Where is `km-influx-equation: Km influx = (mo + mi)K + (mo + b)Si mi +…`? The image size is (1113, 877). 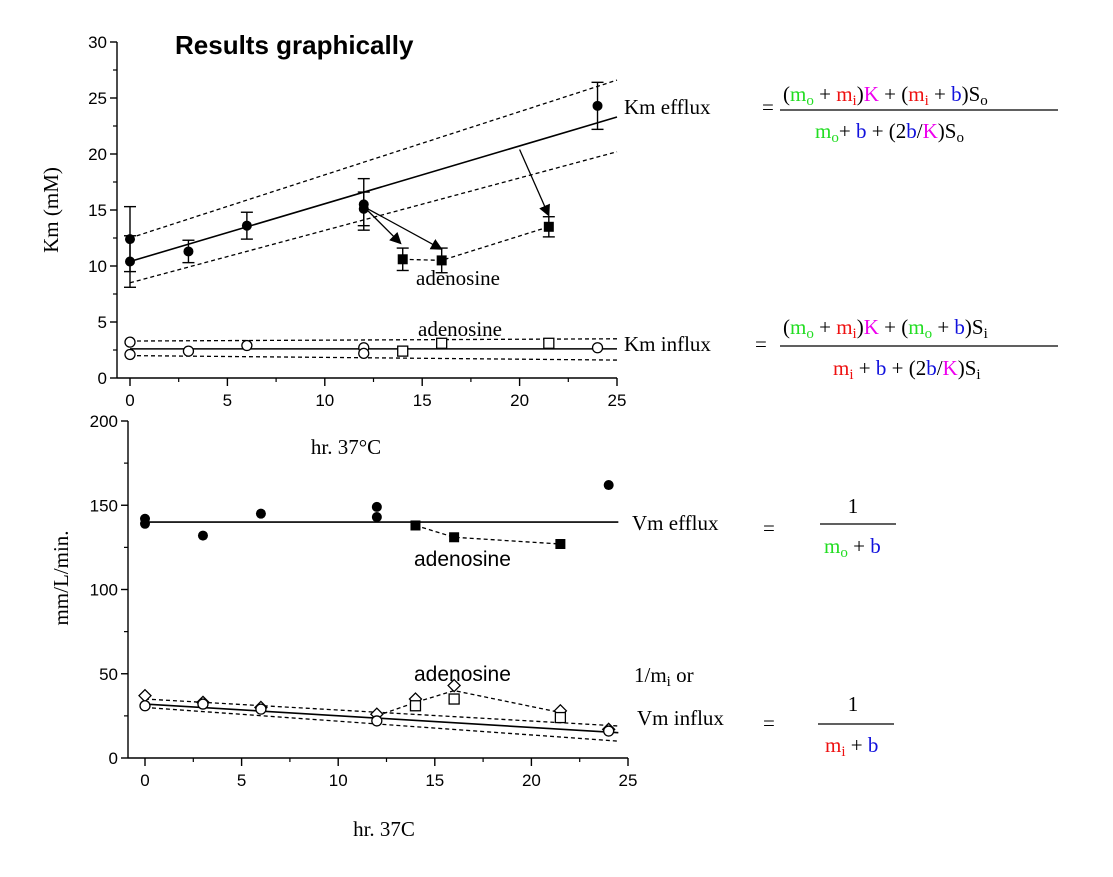 km-influx-equation: Km influx = (mo + mi)K + (mo + b)Si mi +… is located at coordinates (841, 349).